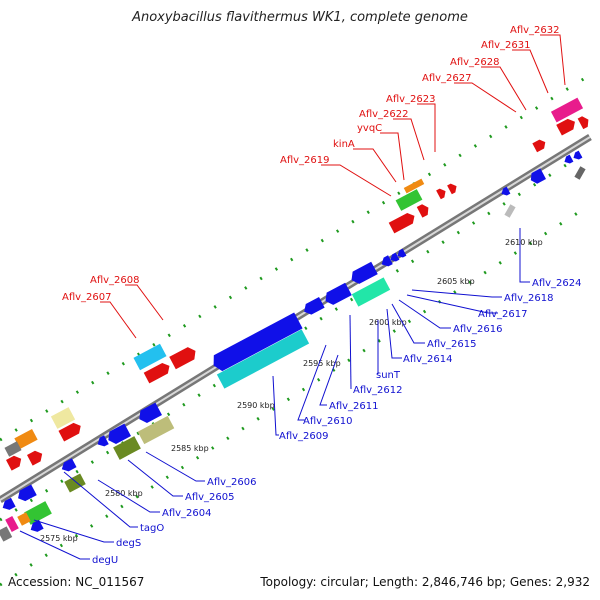  Describe the element at coordinates (105, 560) in the screenshot. I see `gene-label: degU` at that location.